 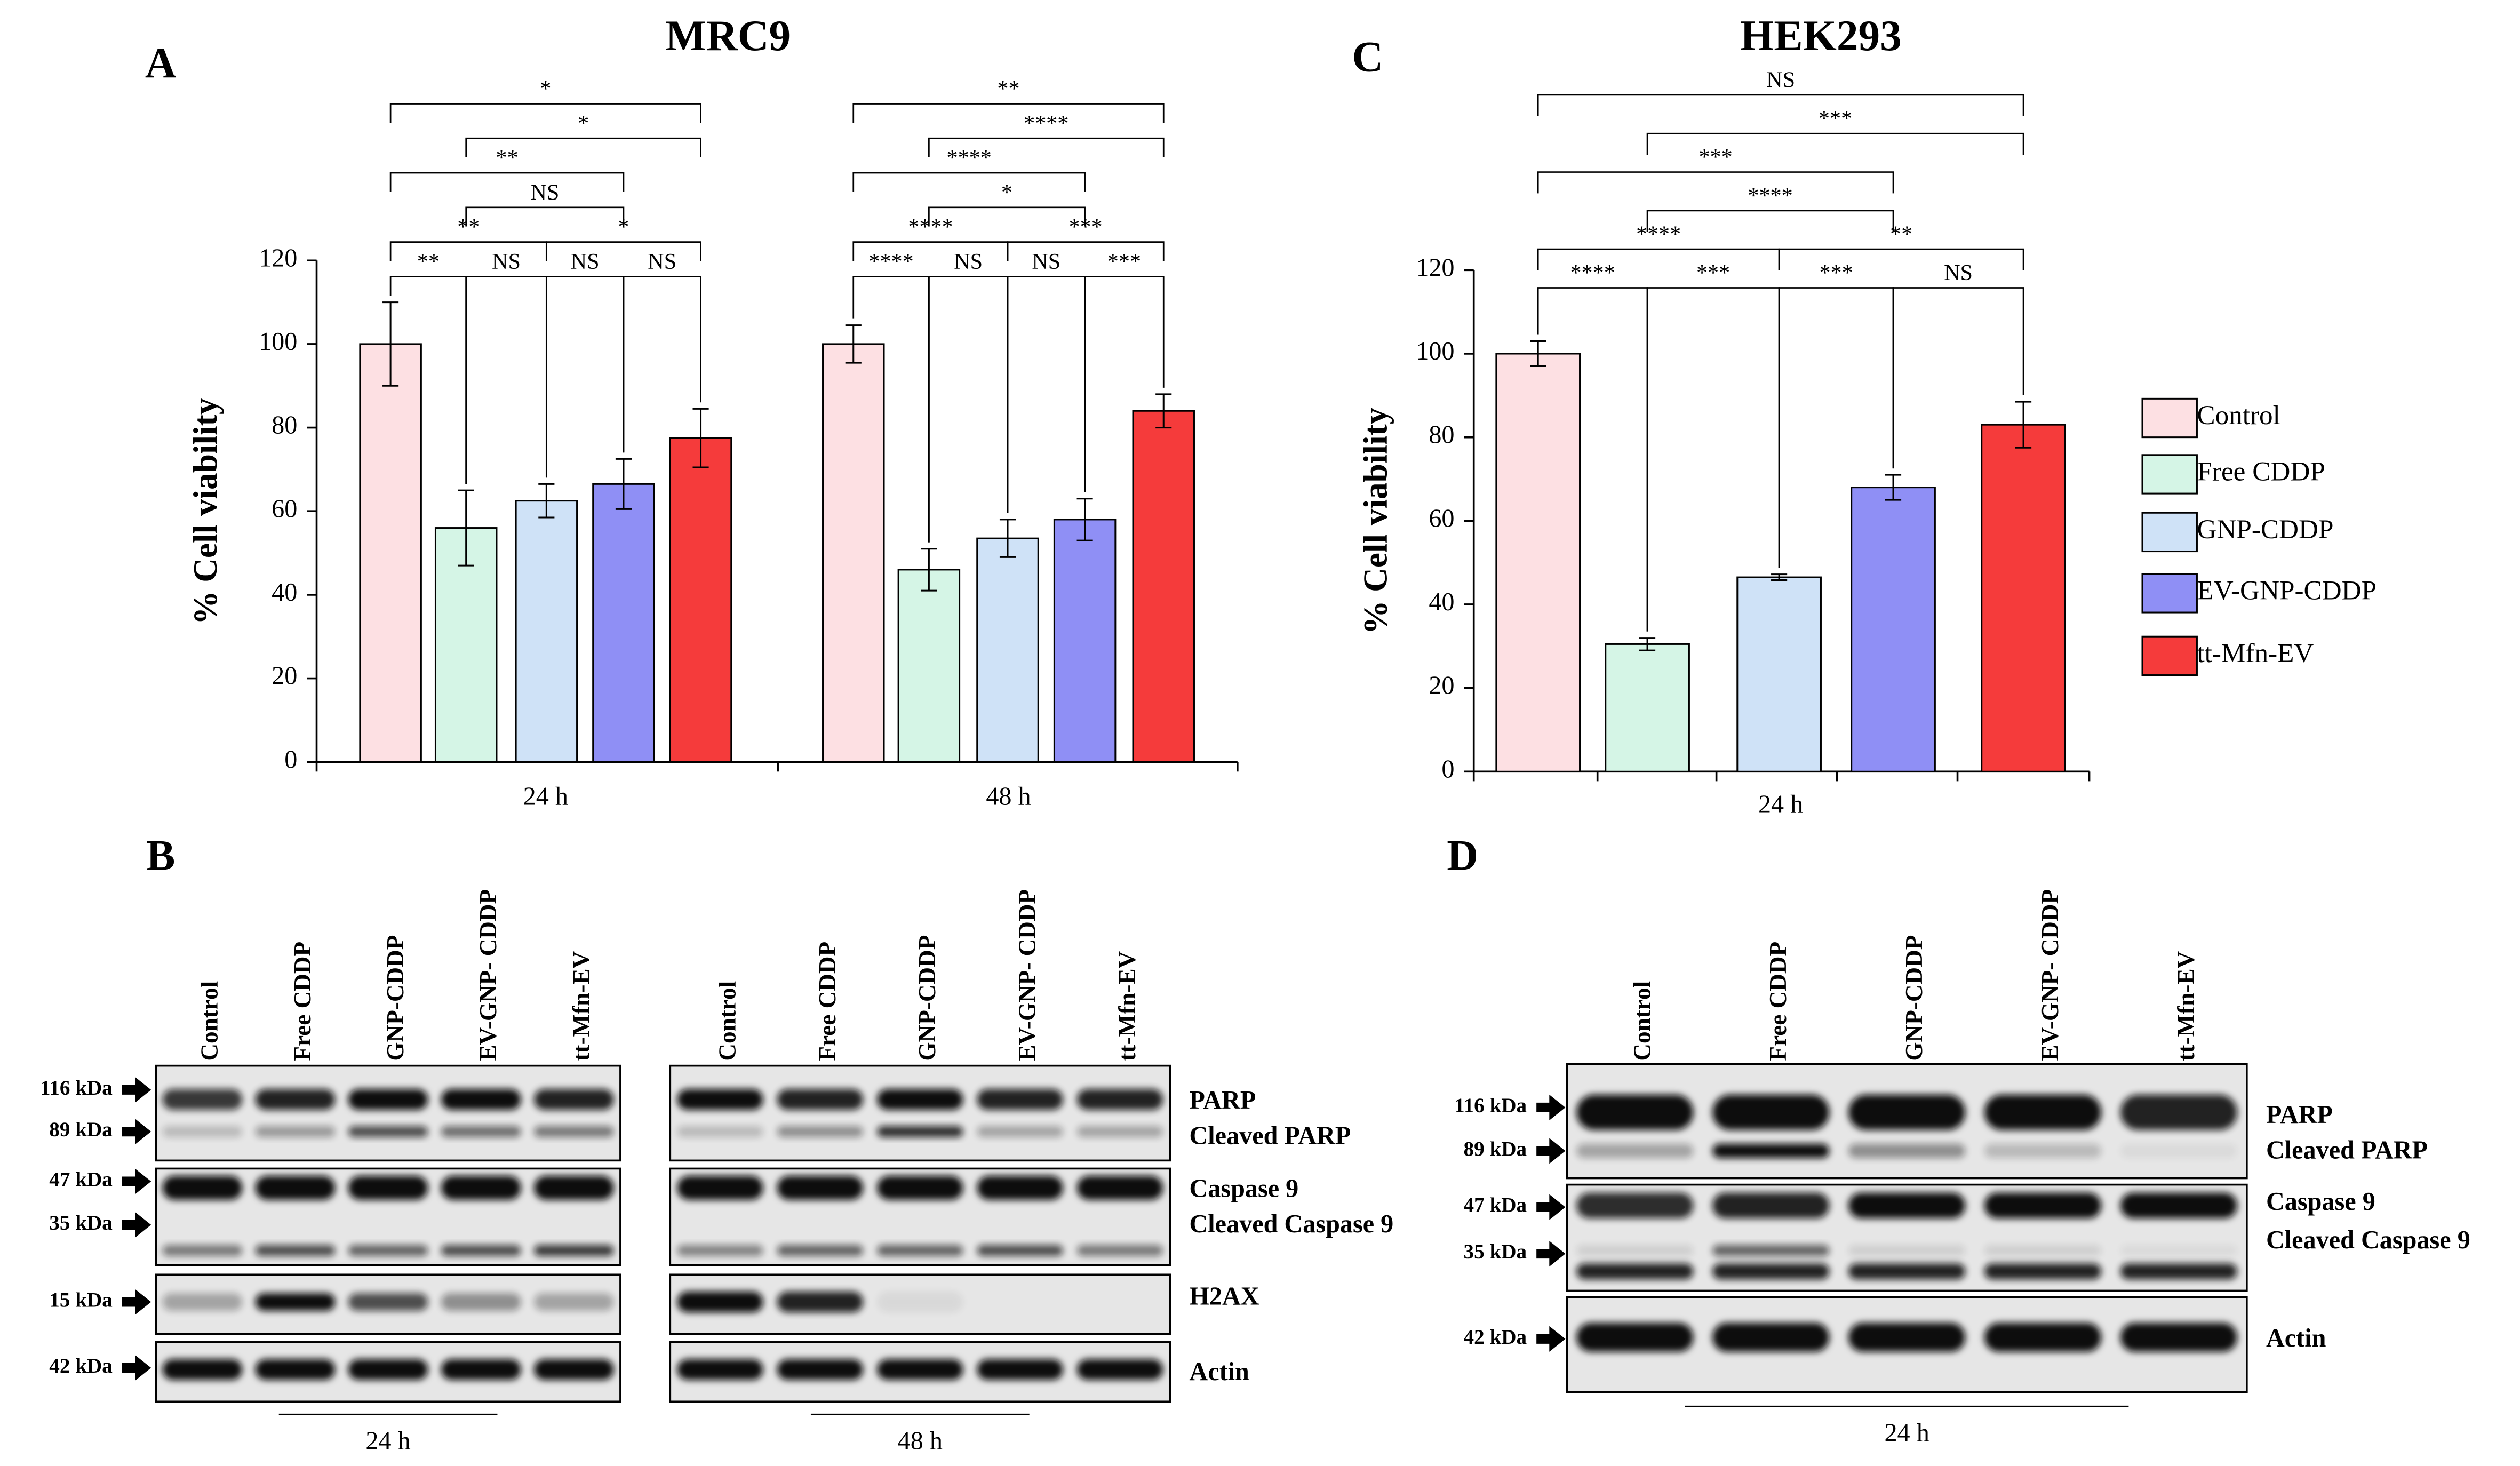 I want to click on y-tick-label: 100, so click(x=1435, y=351).